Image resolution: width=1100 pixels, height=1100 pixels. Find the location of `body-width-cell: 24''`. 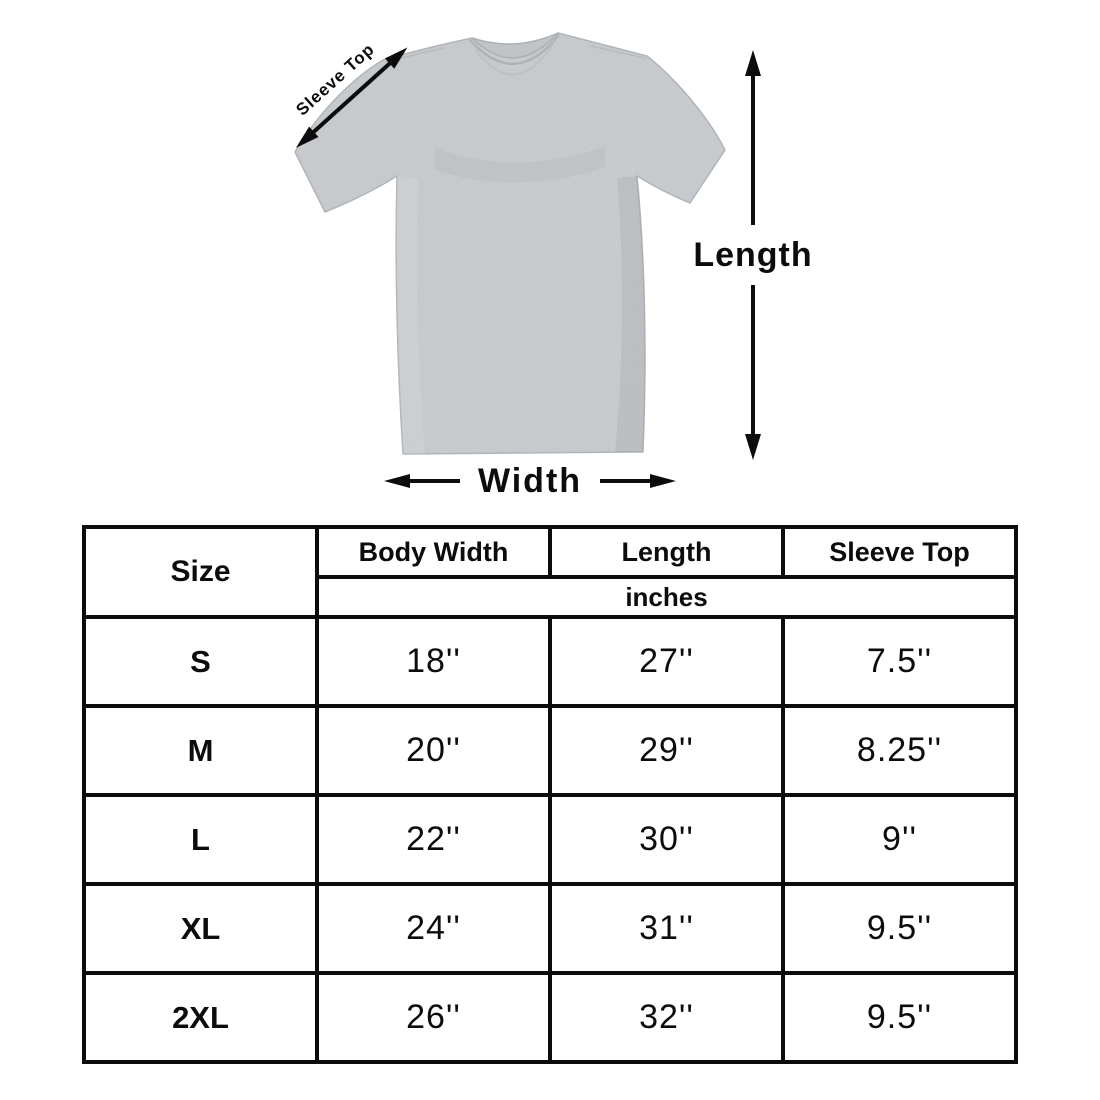

body-width-cell: 24'' is located at coordinates (433, 928).